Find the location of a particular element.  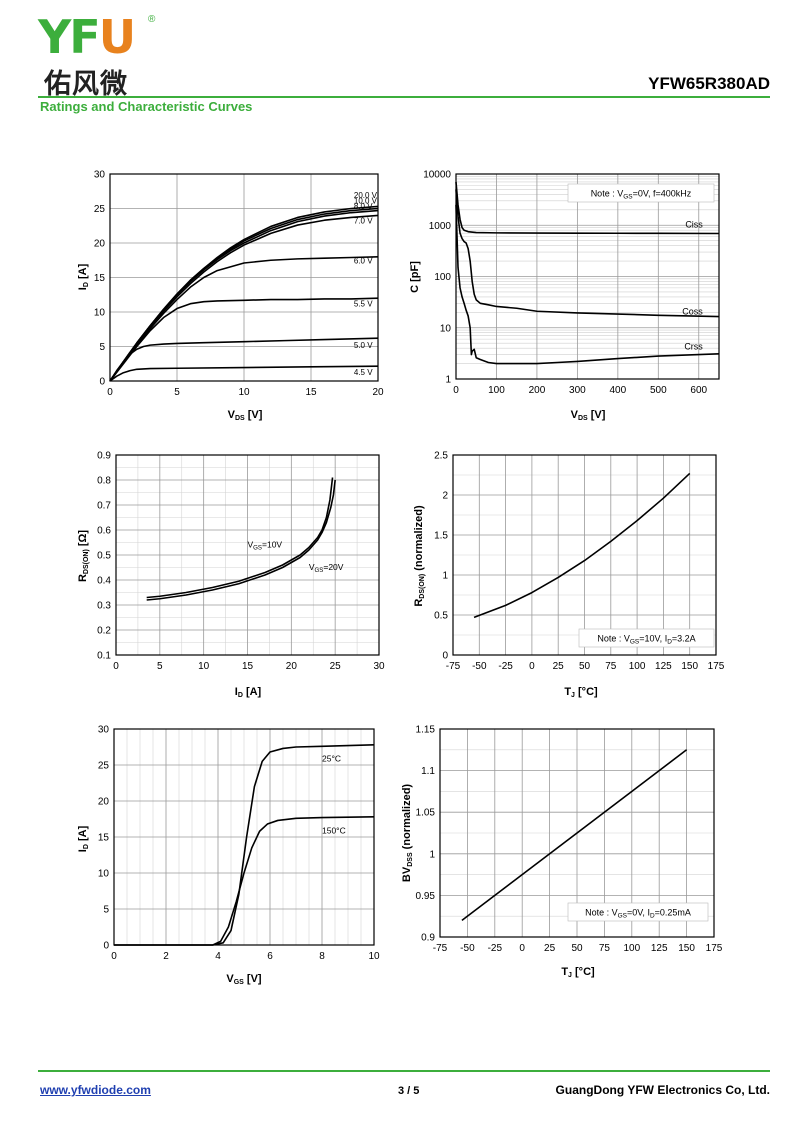

chart-note: Note : VGS=0V, f=400kHz is located at coordinates (641, 195).